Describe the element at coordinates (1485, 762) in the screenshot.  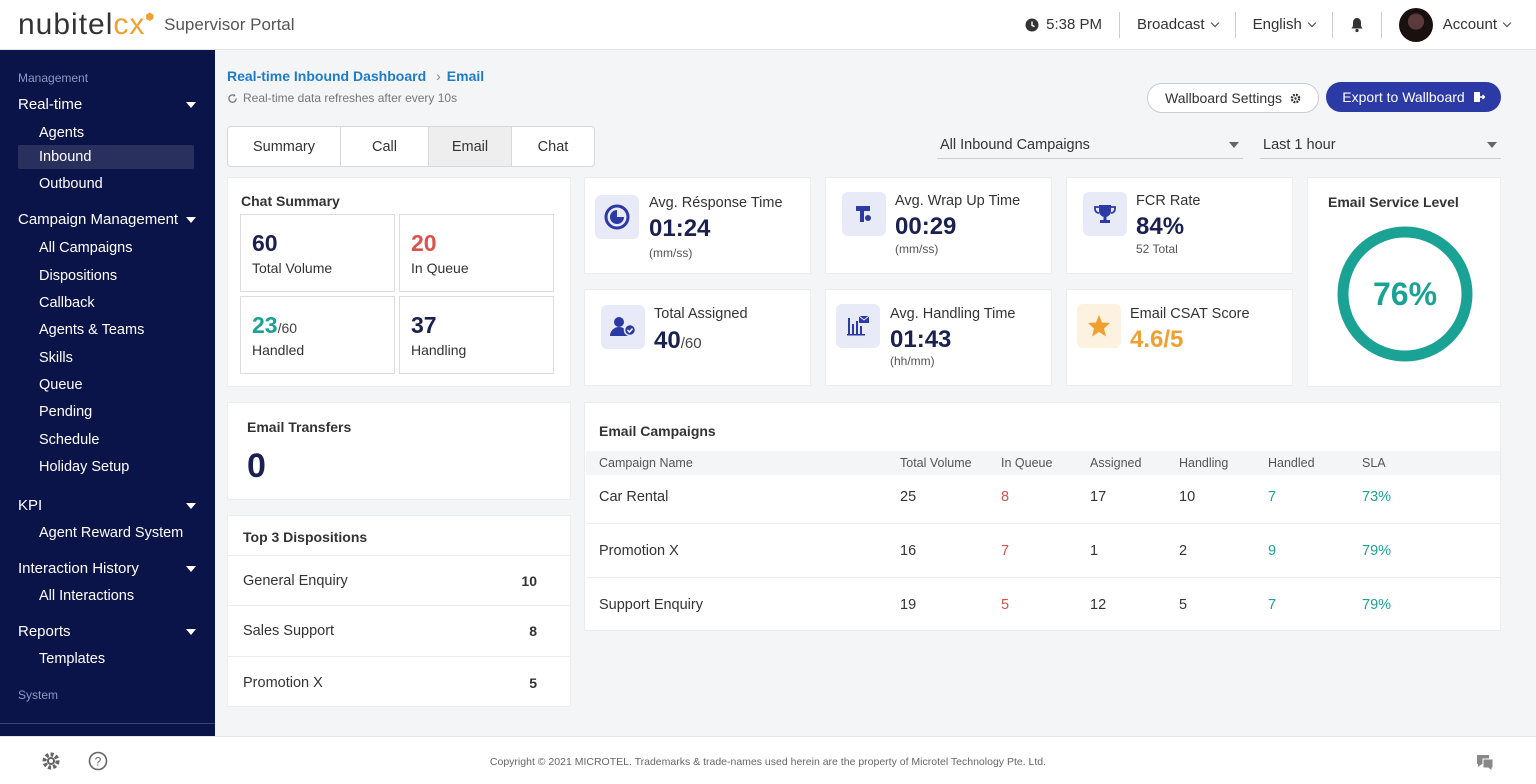
I see `chat-support-icon` at that location.